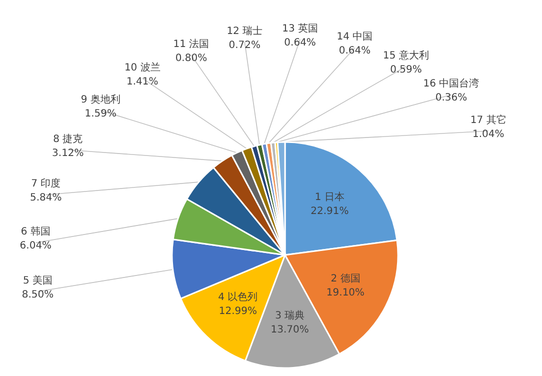 Image resolution: width=542 pixels, height=376 pixels. Describe the element at coordinates (142, 82) in the screenshot. I see `data-label: 1.41%` at that location.